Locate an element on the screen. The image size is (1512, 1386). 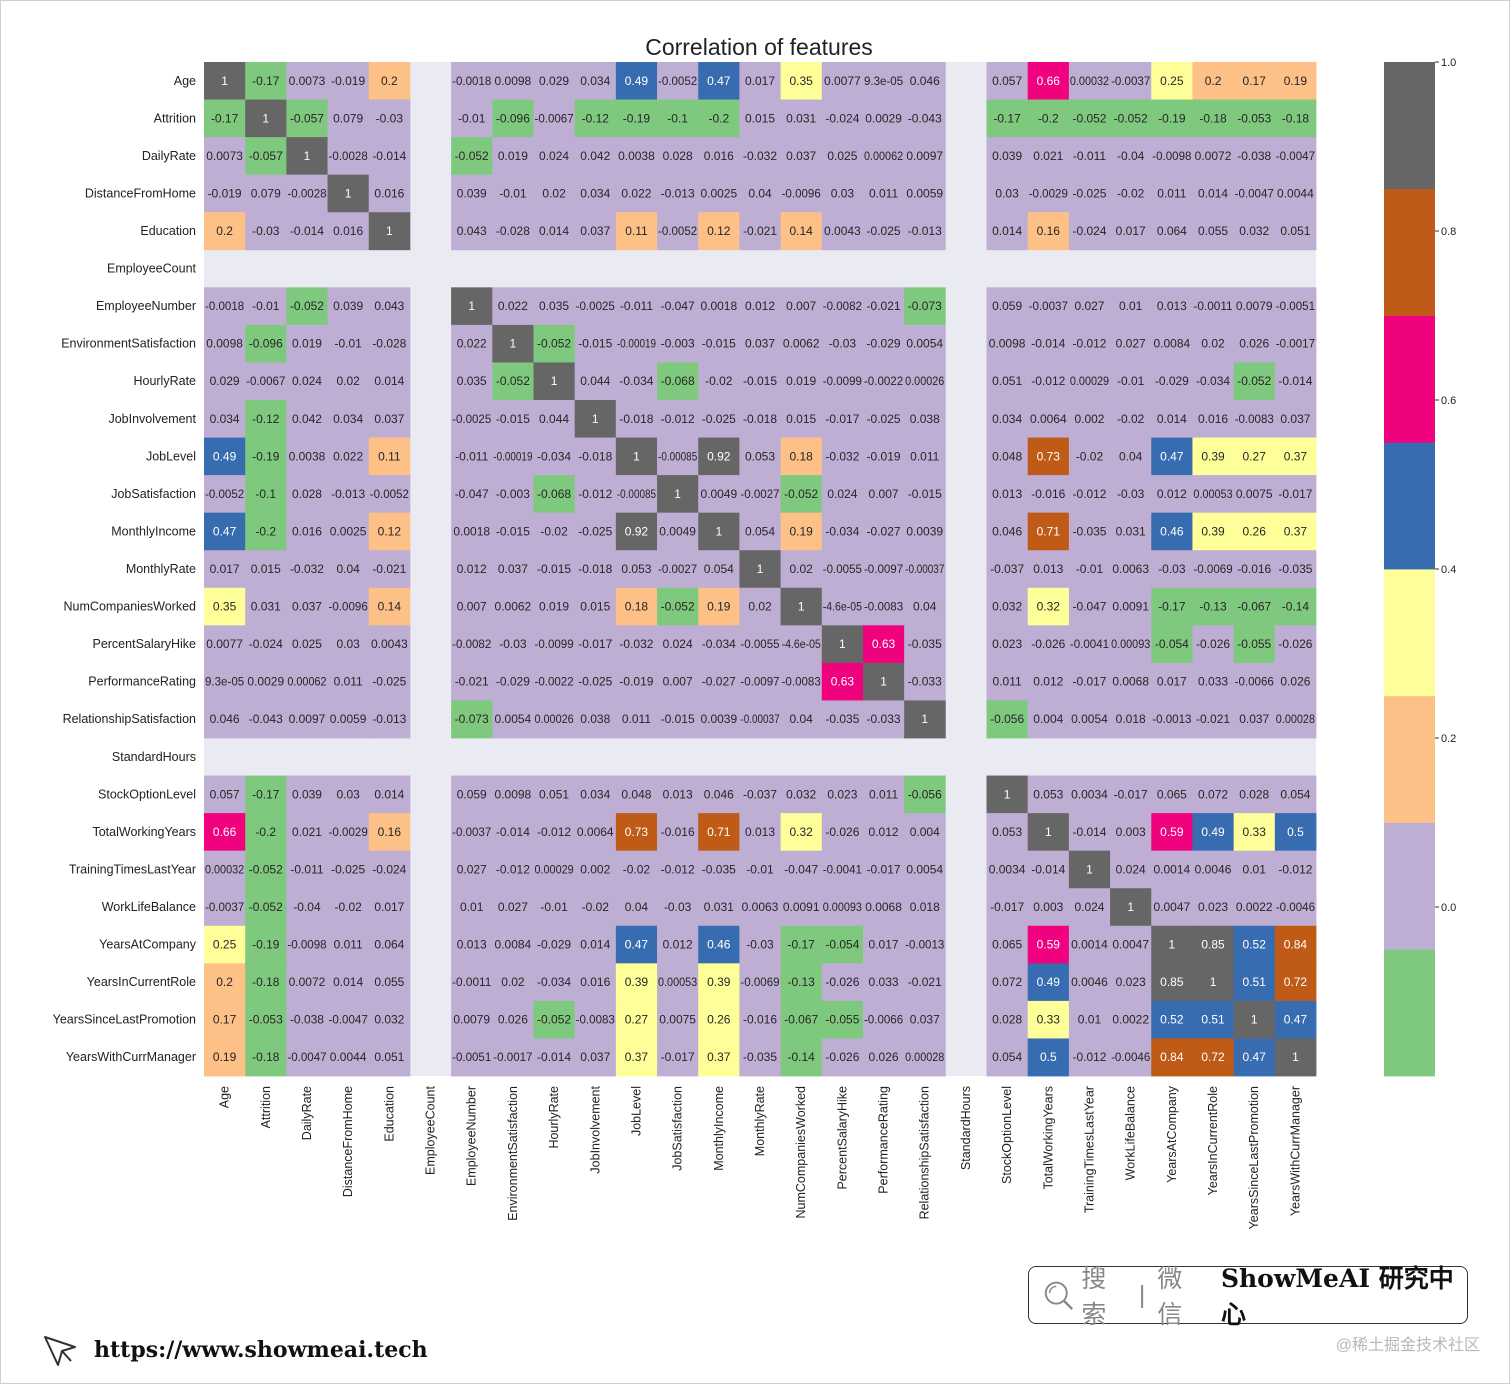
cell-value: 0.046 is located at coordinates (719, 794).